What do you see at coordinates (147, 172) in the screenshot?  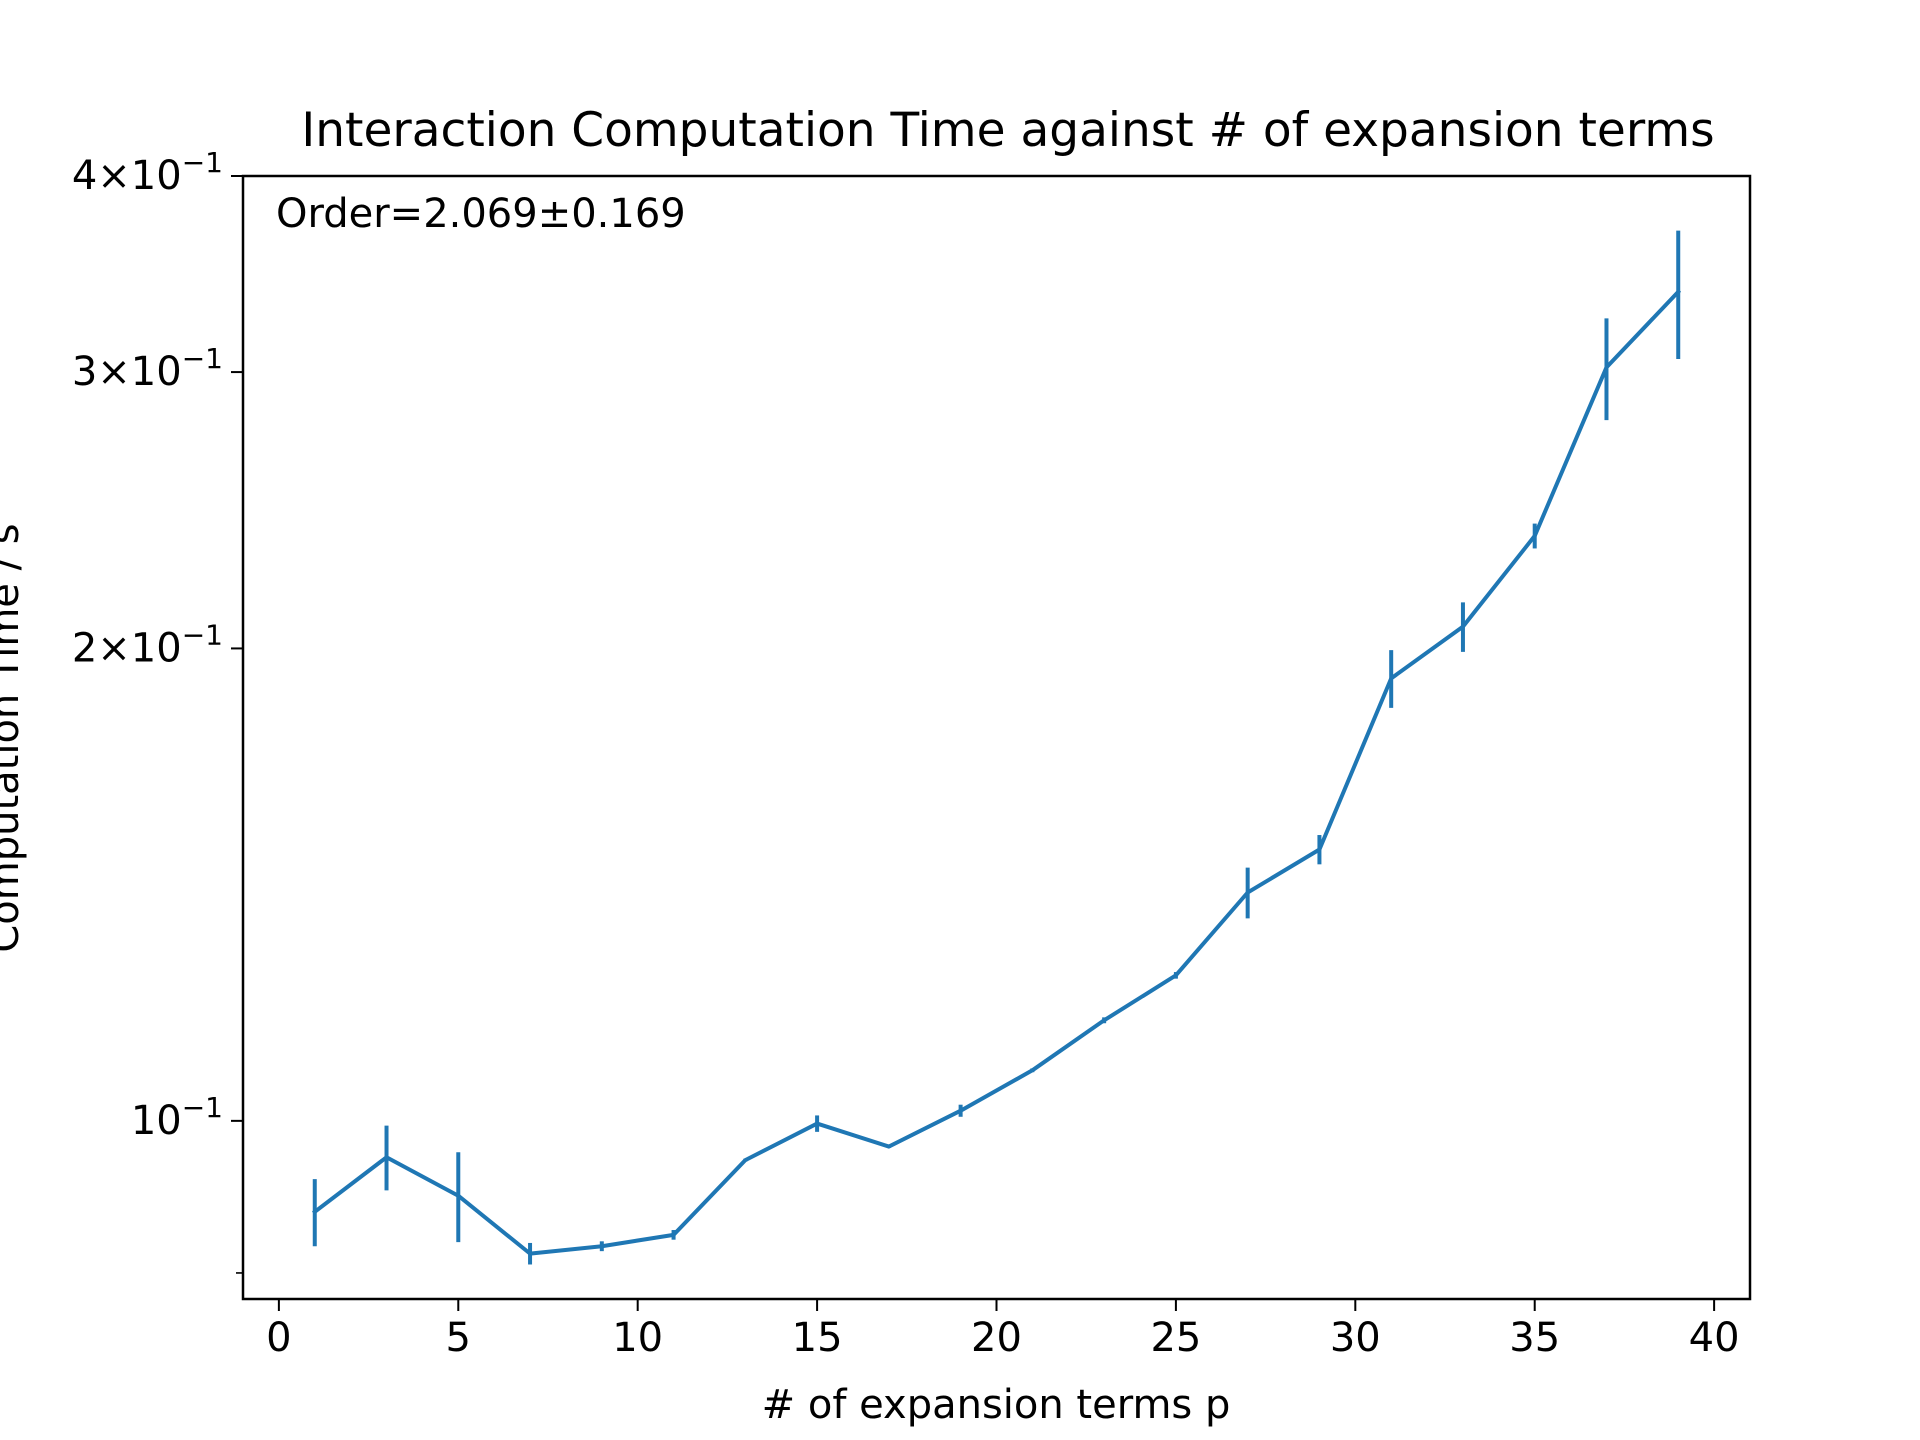 I see `y-tick-label: 4×10⁻¹` at bounding box center [147, 172].